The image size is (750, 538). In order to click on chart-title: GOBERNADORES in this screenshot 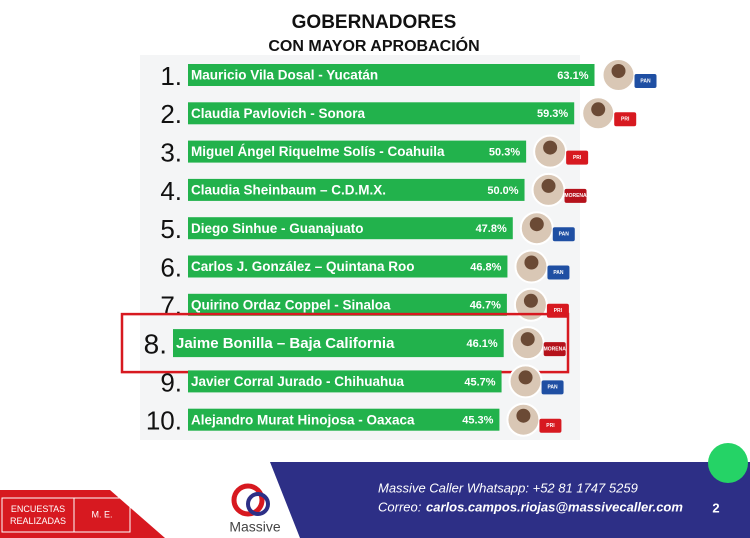, I will do `click(374, 22)`.